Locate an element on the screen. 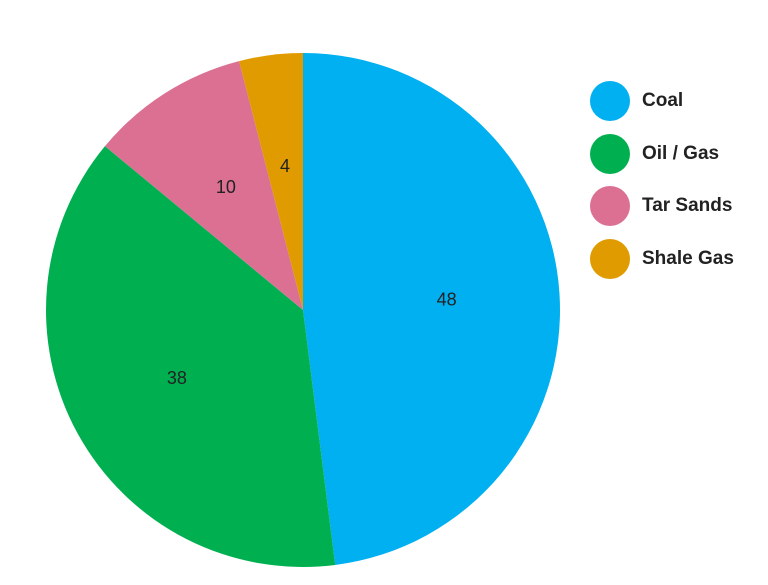 This screenshot has width=768, height=585. chart-legend: Coal Oil / Gas Tar Sands Shale Gas is located at coordinates (662, 186).